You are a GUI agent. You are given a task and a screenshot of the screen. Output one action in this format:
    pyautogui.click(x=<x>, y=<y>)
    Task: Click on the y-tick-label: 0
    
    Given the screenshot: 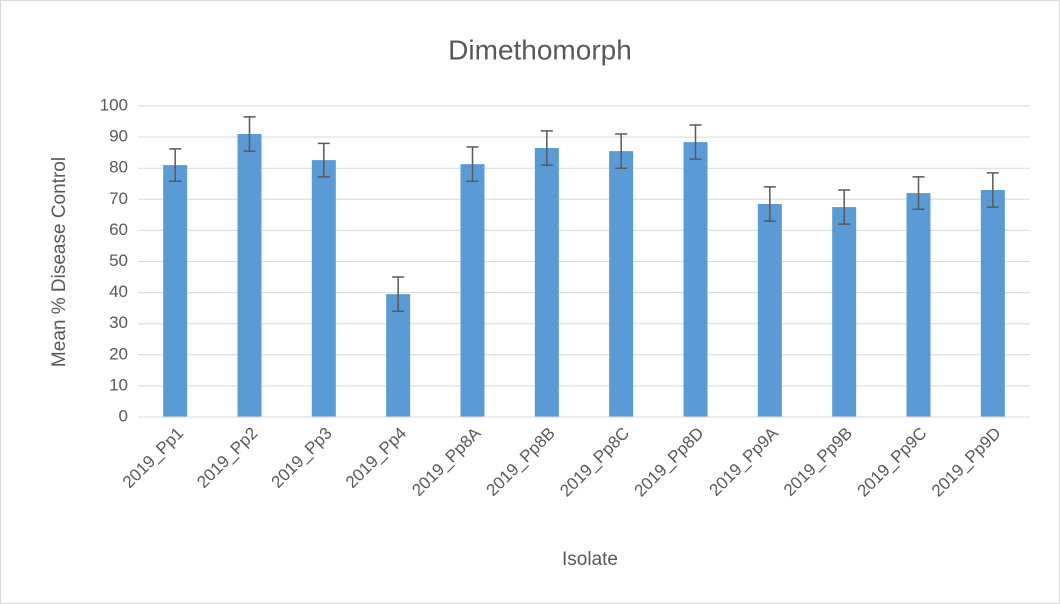 What is the action you would take?
    pyautogui.click(x=123, y=415)
    